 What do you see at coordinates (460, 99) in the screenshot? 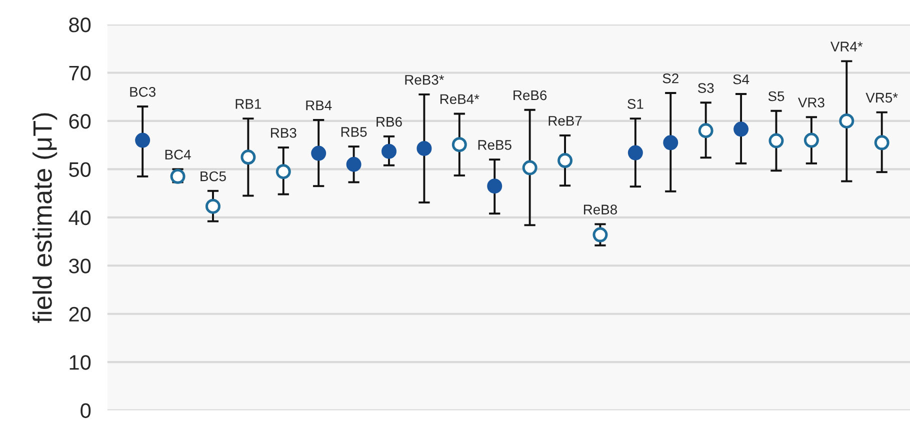
I see `x-tick-label: ReB4*` at bounding box center [460, 99].